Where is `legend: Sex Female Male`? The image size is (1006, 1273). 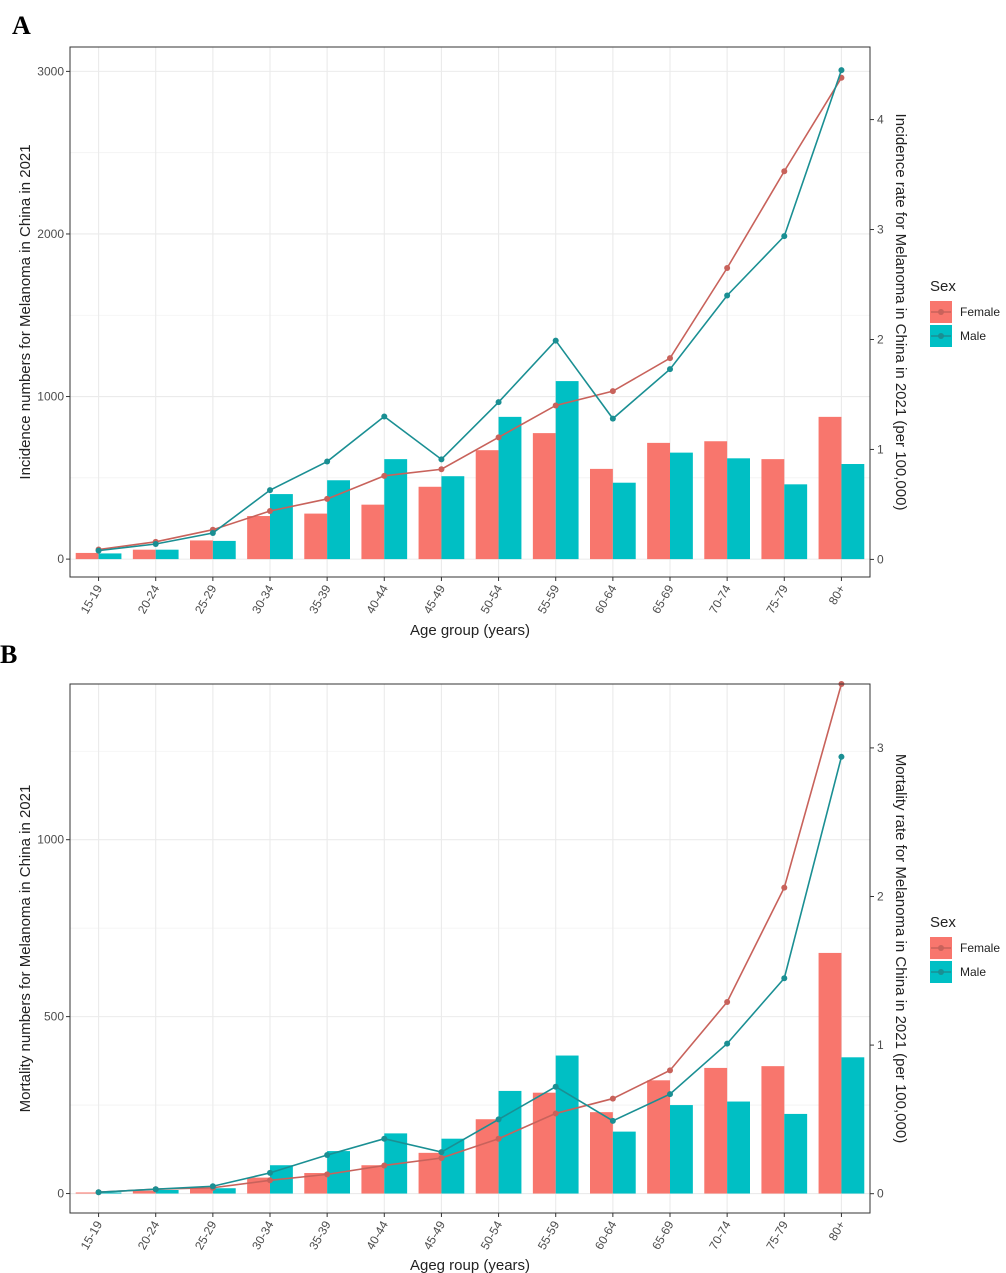 legend: Sex Female Male is located at coordinates (965, 948).